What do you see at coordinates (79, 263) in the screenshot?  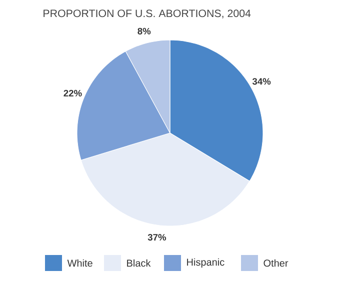 I see `legend-label: White` at bounding box center [79, 263].